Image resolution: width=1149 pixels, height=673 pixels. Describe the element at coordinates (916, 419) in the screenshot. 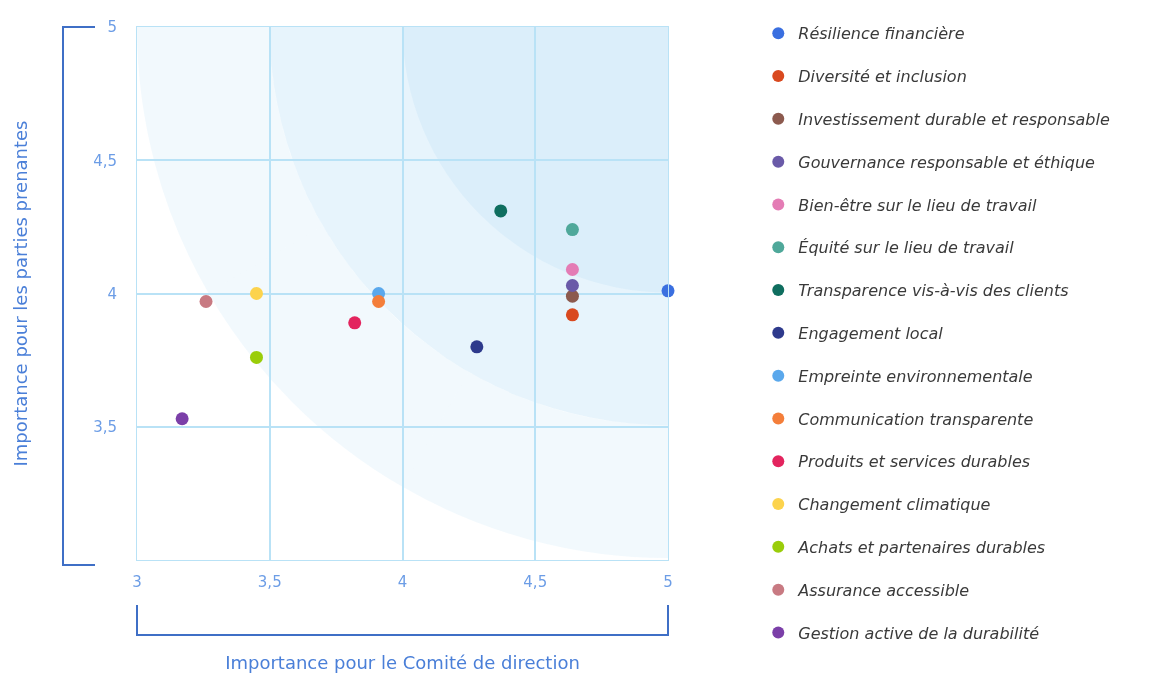

I see `legend-label: Communication transparente` at that location.